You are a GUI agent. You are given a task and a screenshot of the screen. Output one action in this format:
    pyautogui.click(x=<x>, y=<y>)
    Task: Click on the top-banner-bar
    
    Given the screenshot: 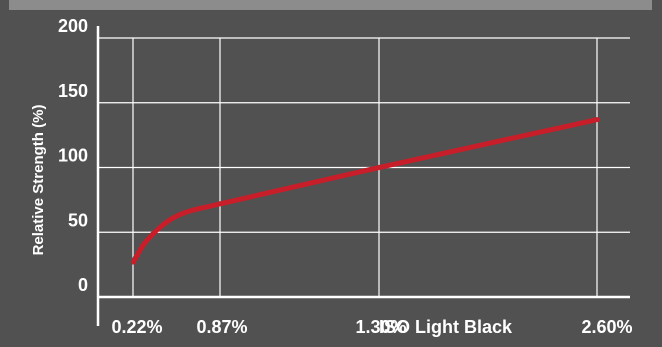 What is the action you would take?
    pyautogui.click(x=330, y=5)
    